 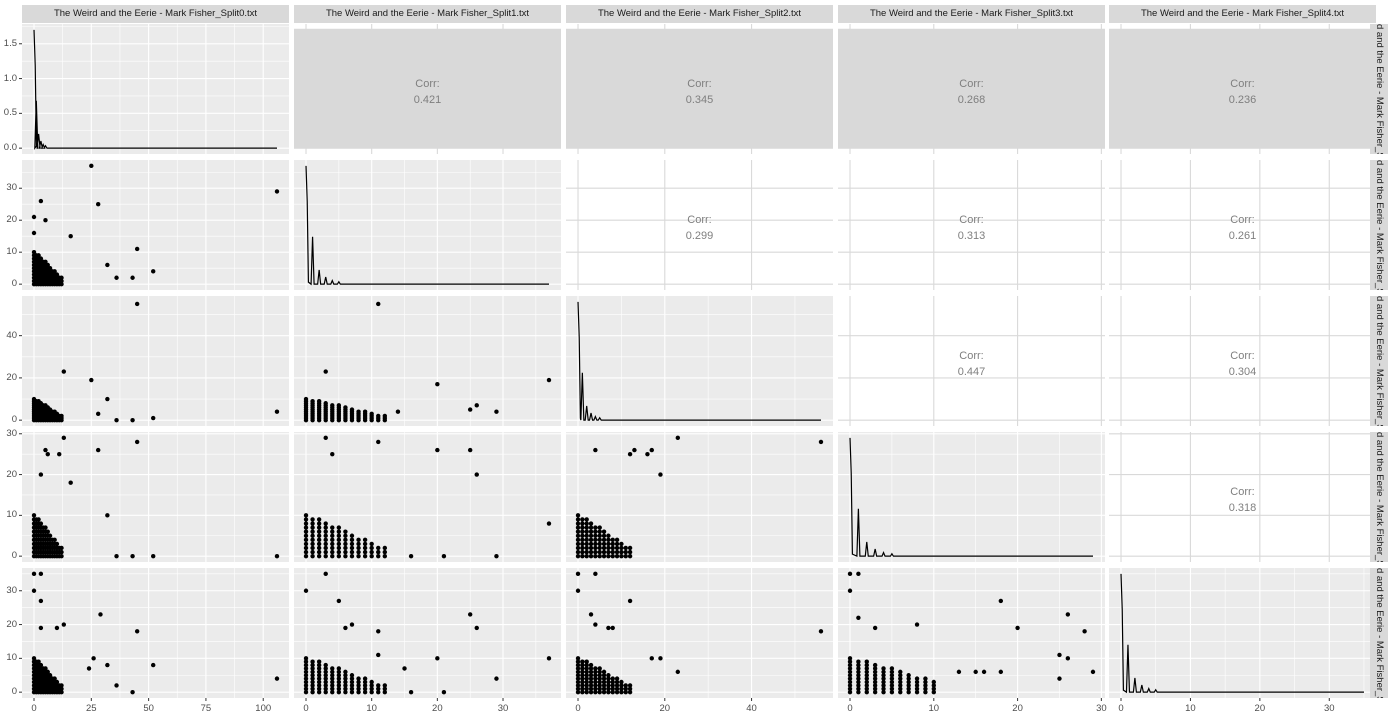 What do you see at coordinates (1242, 228) in the screenshot?
I see `correlation-label: Corr: 0.261` at bounding box center [1242, 228].